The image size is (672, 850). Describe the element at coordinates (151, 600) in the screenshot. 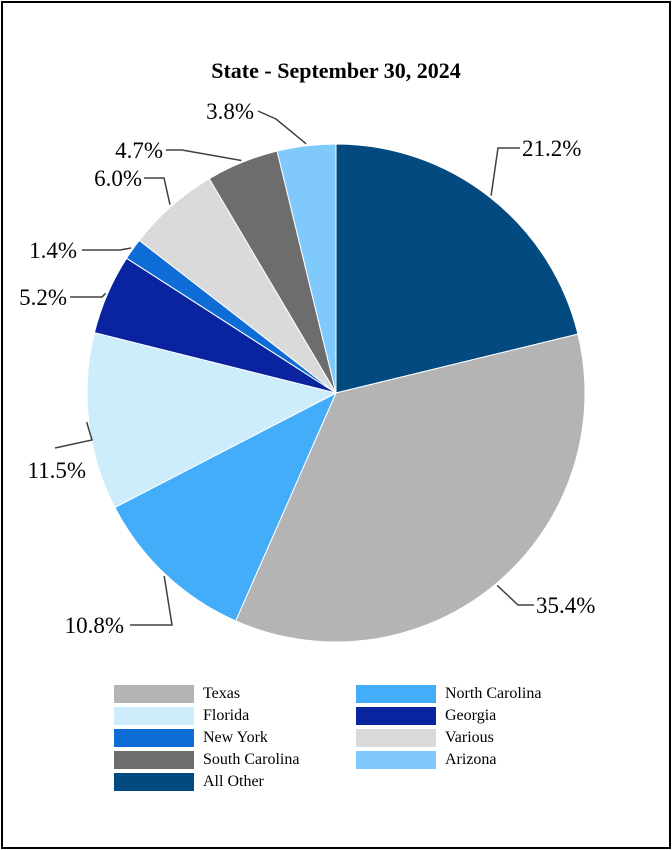

I see `leader-line-north-carolina` at that location.